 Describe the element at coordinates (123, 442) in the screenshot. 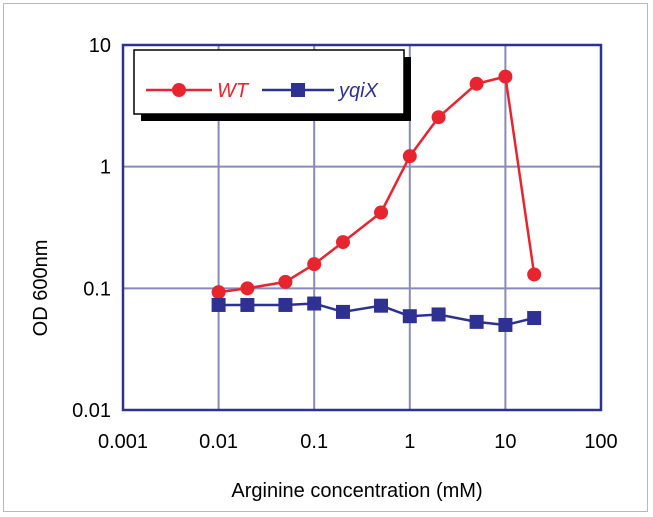

I see `x-tick-label: 0.001` at that location.